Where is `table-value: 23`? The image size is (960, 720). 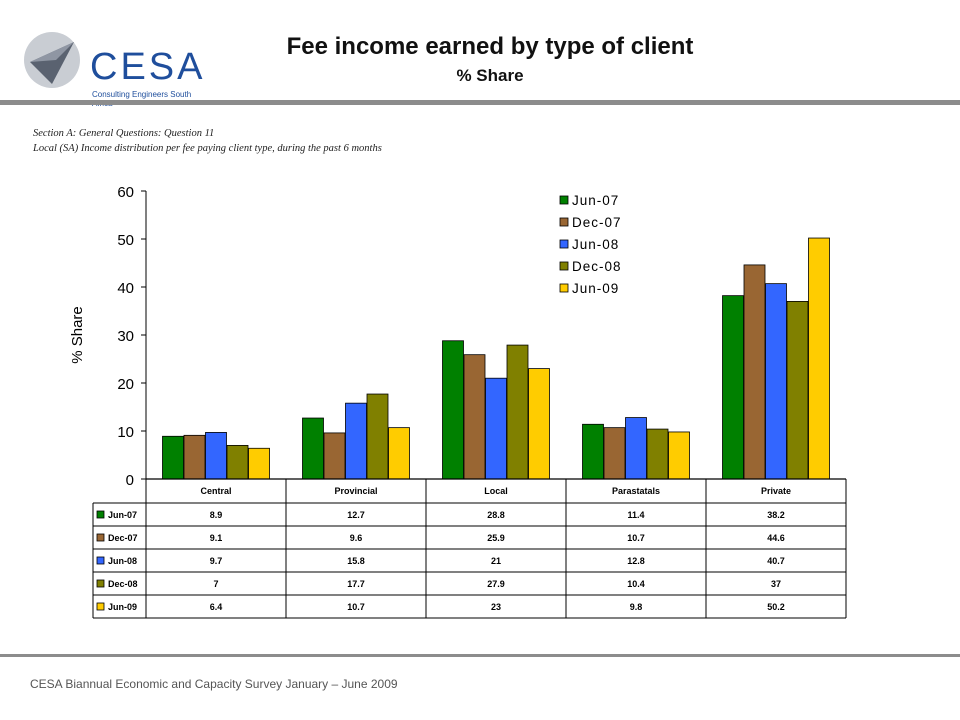 table-value: 23 is located at coordinates (496, 607).